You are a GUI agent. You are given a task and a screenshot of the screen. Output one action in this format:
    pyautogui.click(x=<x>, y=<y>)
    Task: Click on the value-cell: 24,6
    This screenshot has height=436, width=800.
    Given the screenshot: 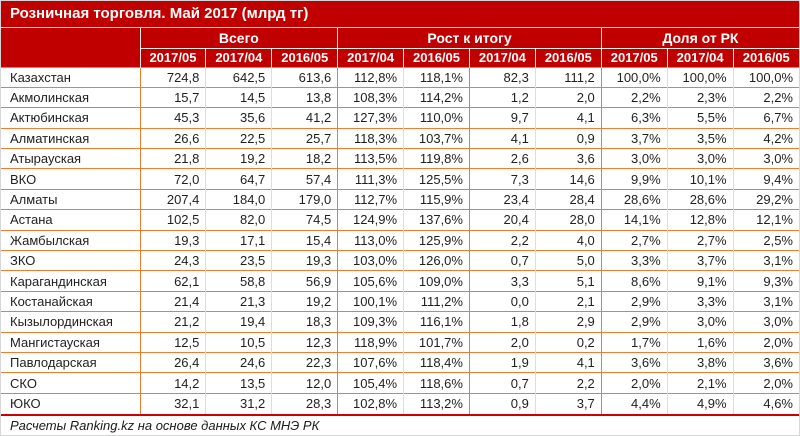 What is the action you would take?
    pyautogui.click(x=238, y=362)
    